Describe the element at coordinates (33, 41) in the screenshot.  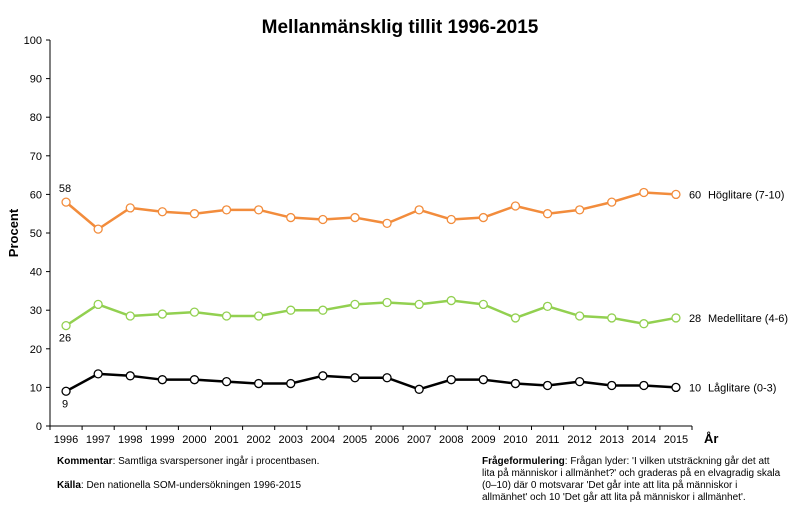
I see `y-tick-label: 100` at that location.